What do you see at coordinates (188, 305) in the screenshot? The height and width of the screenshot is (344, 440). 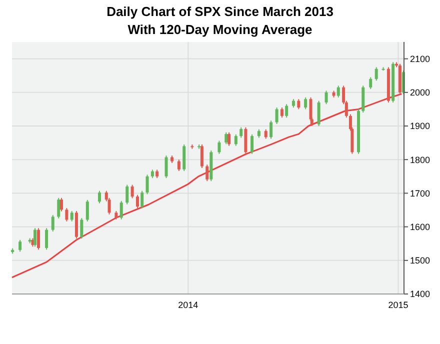 I see `x-tick-label: 2014` at bounding box center [188, 305].